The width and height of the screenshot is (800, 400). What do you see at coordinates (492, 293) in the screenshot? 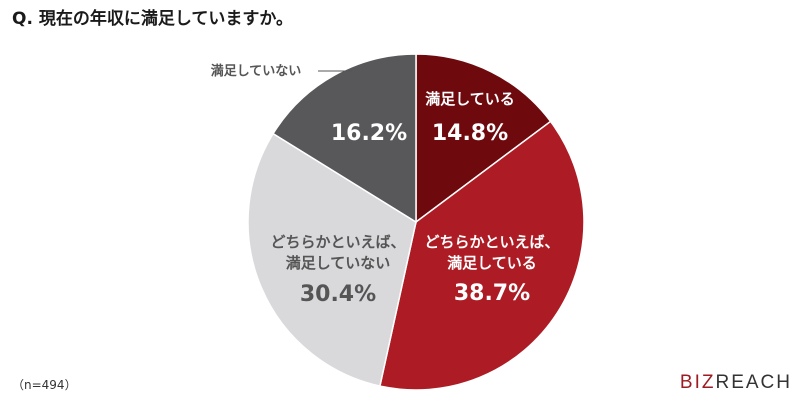
I see `slice-value-label-2: 38.7%` at bounding box center [492, 293].